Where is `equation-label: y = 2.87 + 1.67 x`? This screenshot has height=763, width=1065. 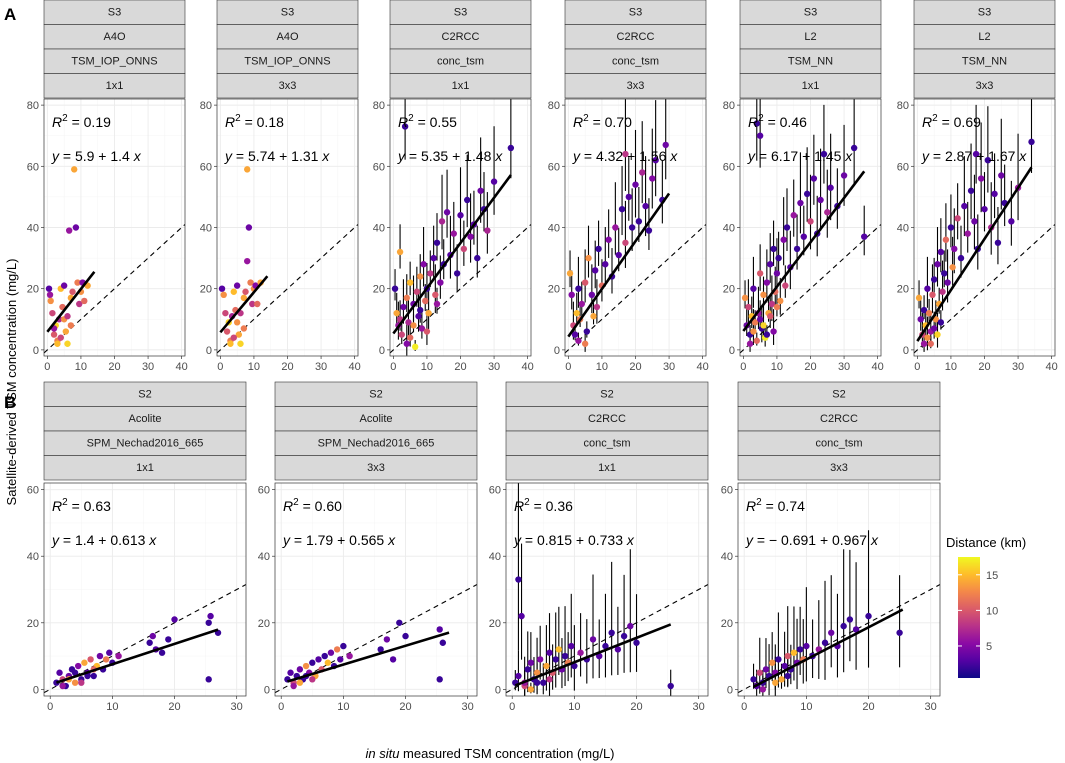
equation-label: y = 2.87 + 1.67 x is located at coordinates (974, 156).